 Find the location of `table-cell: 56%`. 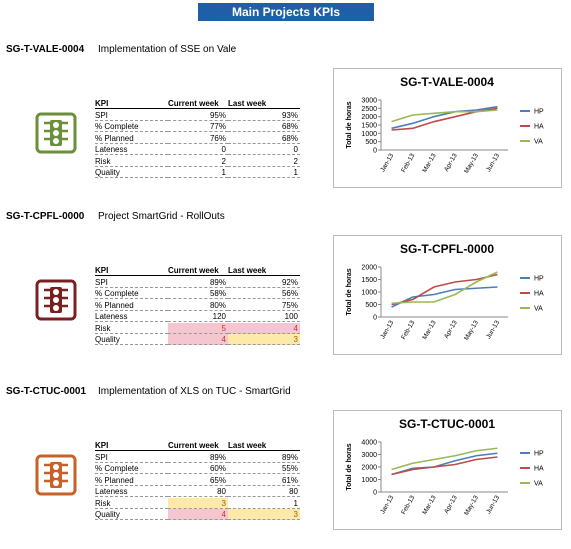

table-cell: 56% is located at coordinates (264, 293).